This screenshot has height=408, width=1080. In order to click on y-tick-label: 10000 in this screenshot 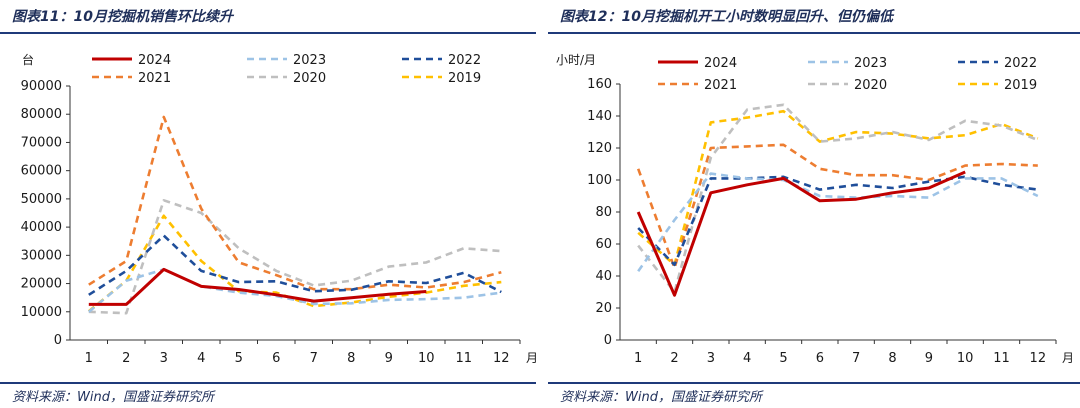, I will do `click(41, 312)`.